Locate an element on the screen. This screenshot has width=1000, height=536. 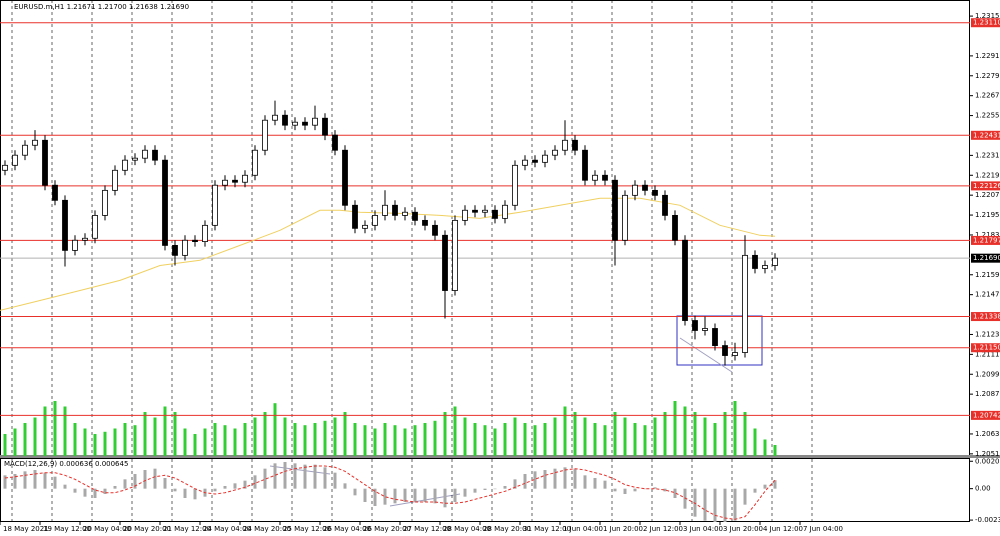
y-tick-label: 1.22550 is located at coordinates (987, 116).